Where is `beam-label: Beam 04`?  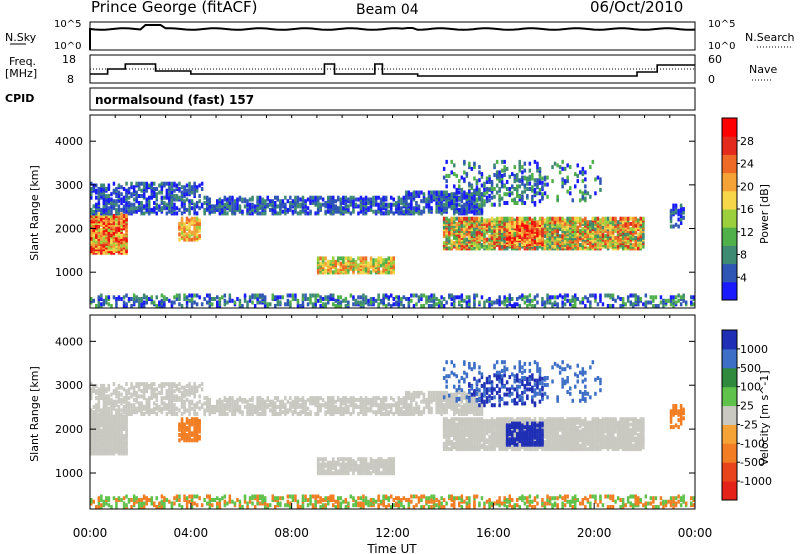 beam-label: Beam 04 is located at coordinates (387, 10).